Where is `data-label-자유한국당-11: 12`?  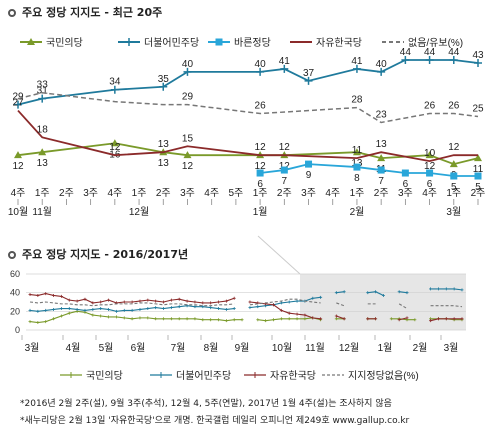
data-label-자유한국당-11: 12 is located at coordinates (285, 147).